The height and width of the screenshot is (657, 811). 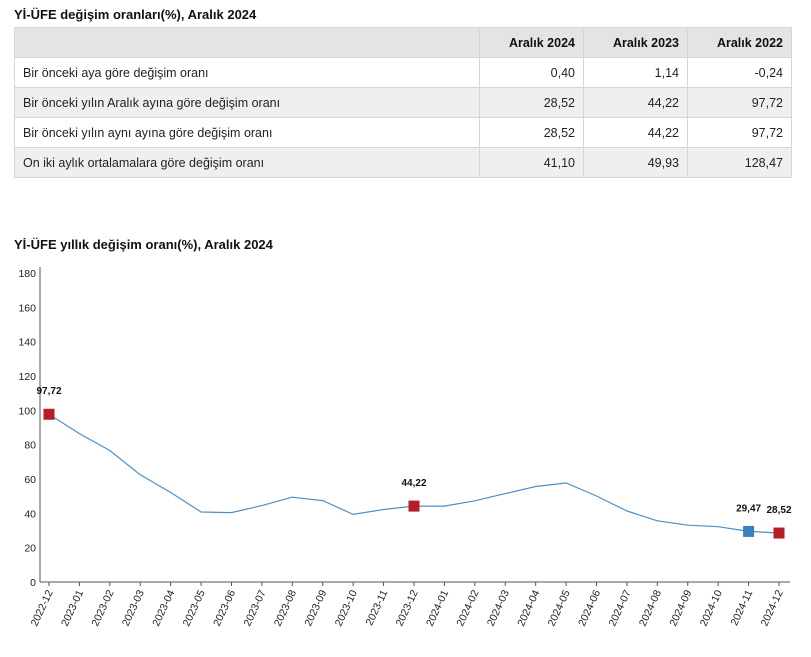 What do you see at coordinates (30, 446) in the screenshot?
I see `y-tick-label: 80` at bounding box center [30, 446].